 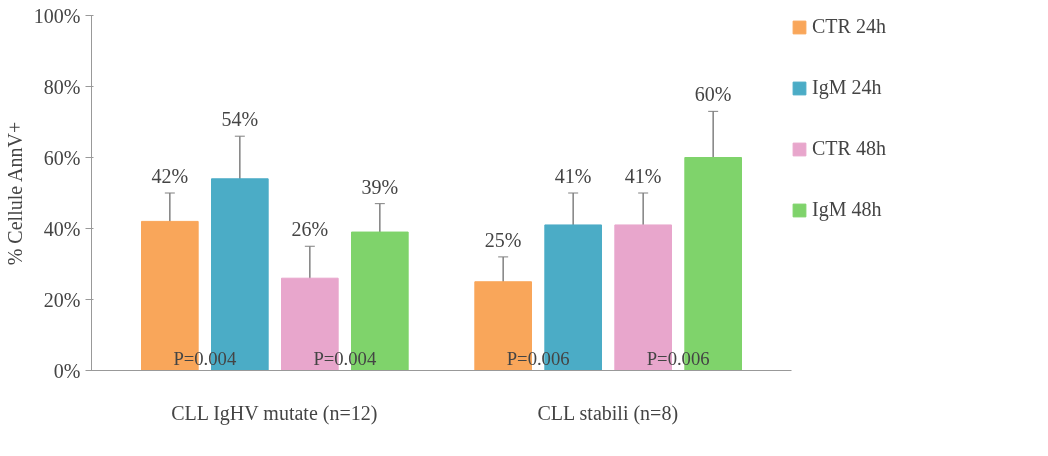 I want to click on x-tick-label: CLL IgHV mutate (n=12), so click(x=274, y=413).